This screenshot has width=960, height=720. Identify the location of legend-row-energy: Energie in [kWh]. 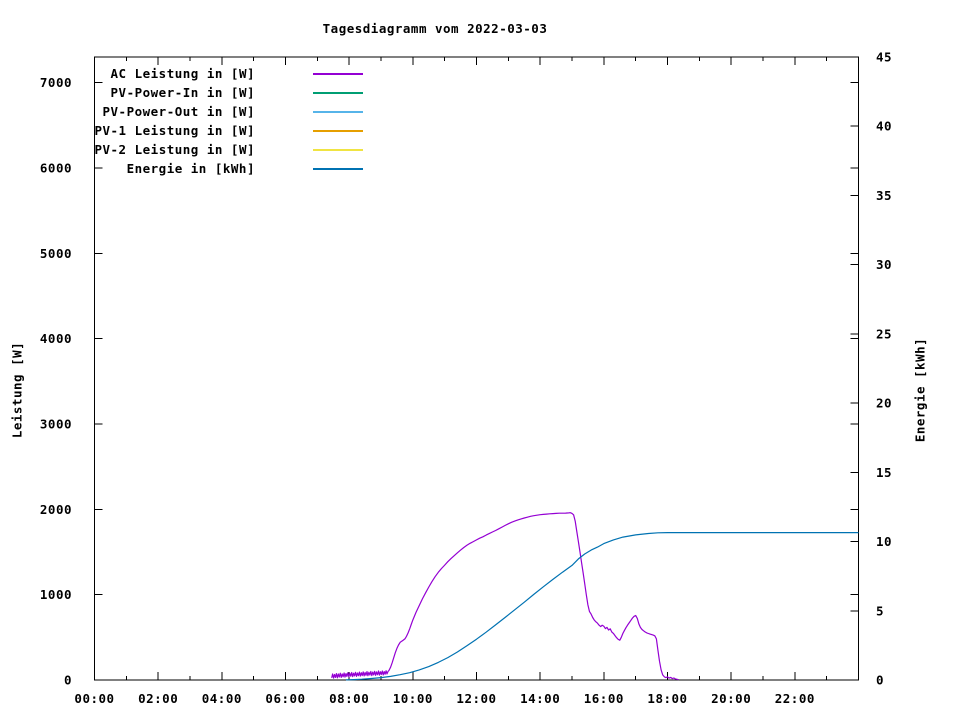
(223, 168).